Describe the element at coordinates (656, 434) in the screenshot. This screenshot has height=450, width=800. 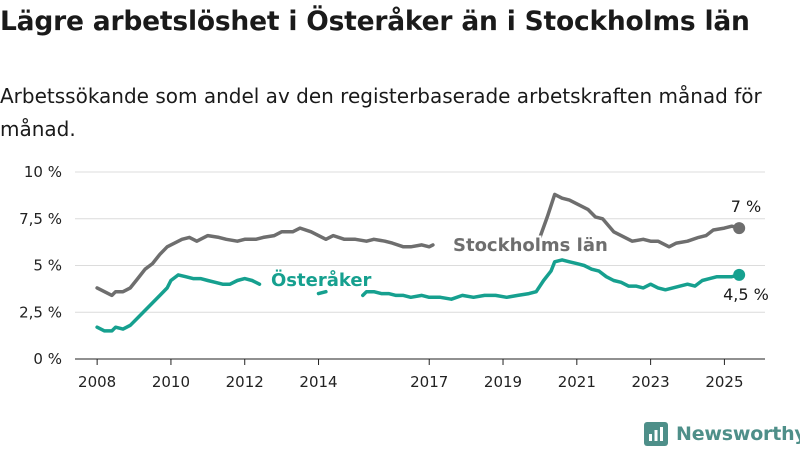
I see `bar-chart-logo-icon` at that location.